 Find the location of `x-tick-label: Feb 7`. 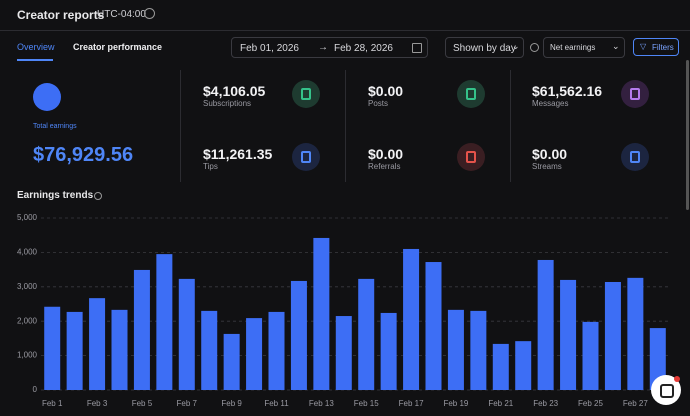

x-tick-label: Feb 7 is located at coordinates (187, 403).